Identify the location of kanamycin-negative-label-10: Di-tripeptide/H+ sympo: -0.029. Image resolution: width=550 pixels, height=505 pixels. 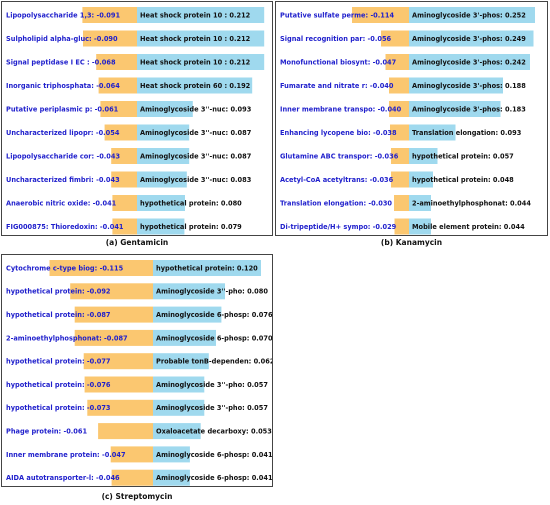
(338, 227).